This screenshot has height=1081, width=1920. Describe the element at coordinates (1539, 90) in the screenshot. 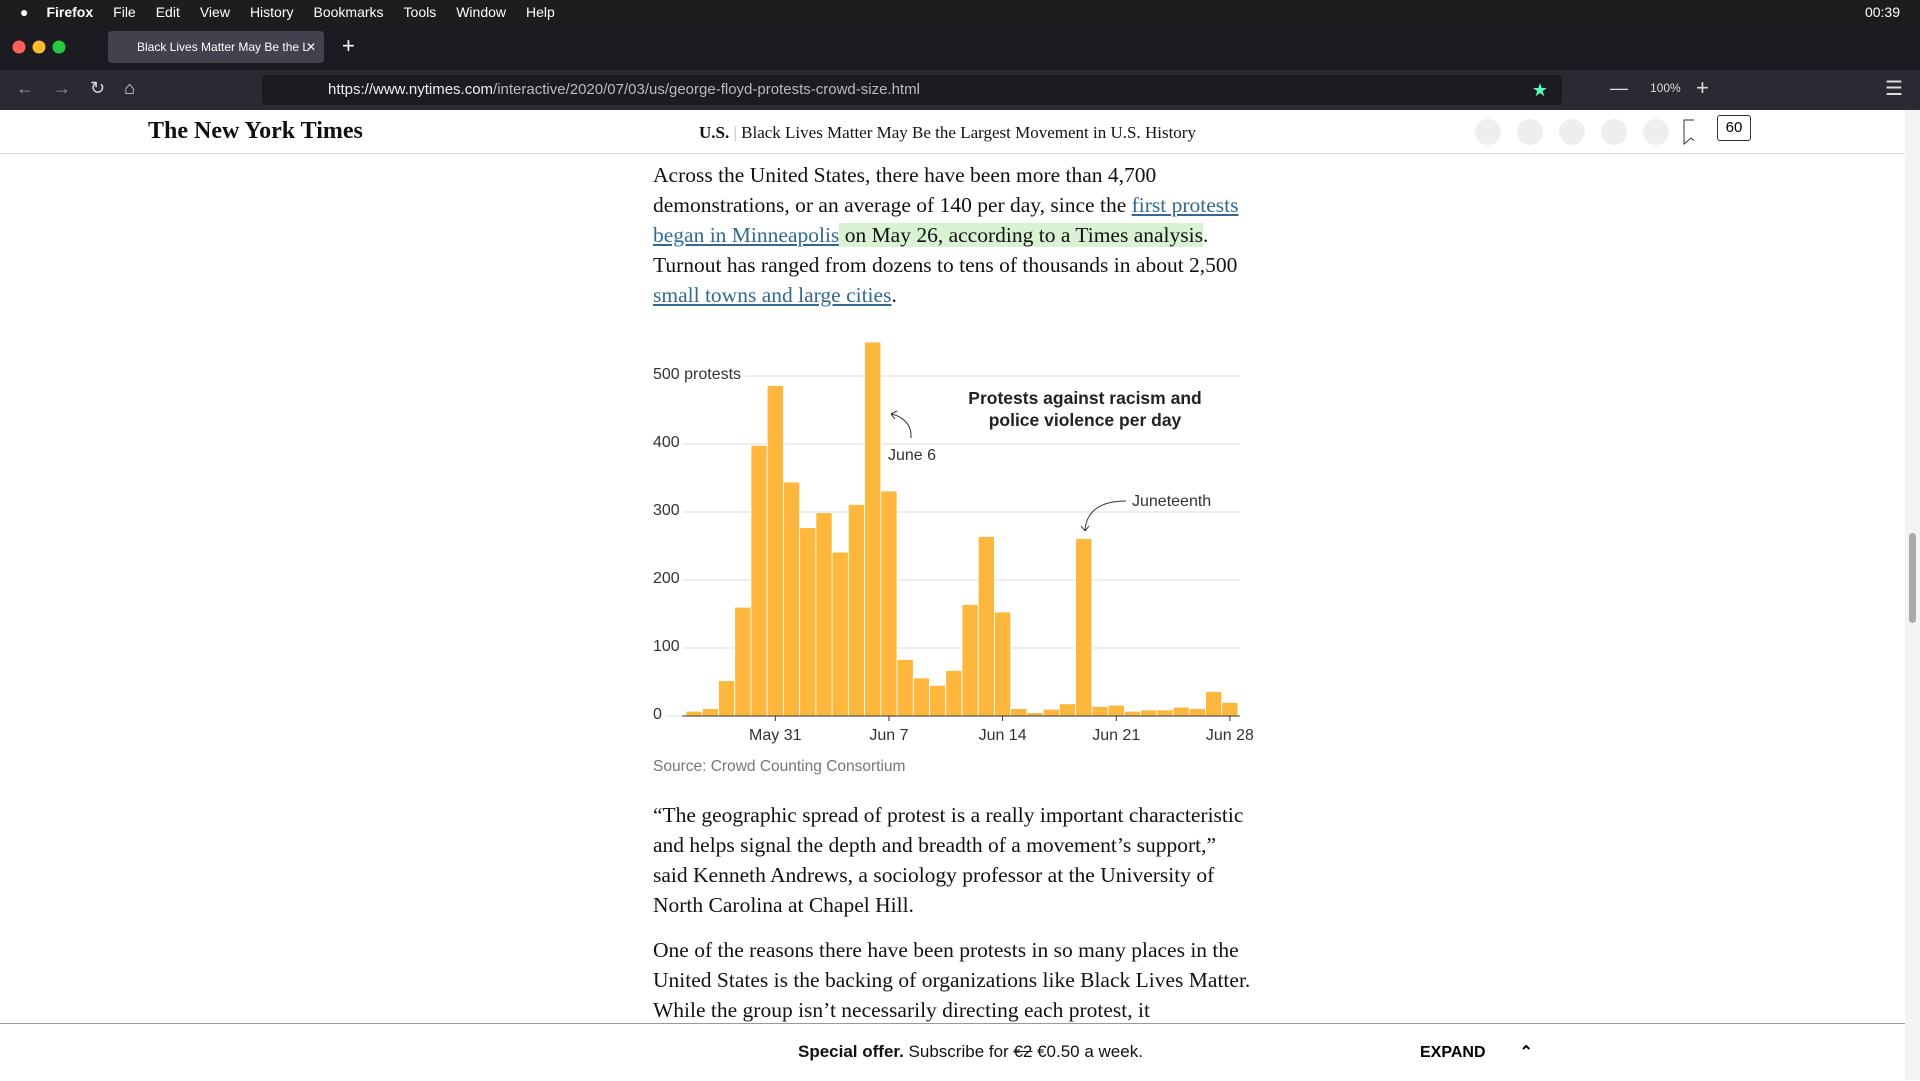

I see `bookmark-star: ★` at that location.